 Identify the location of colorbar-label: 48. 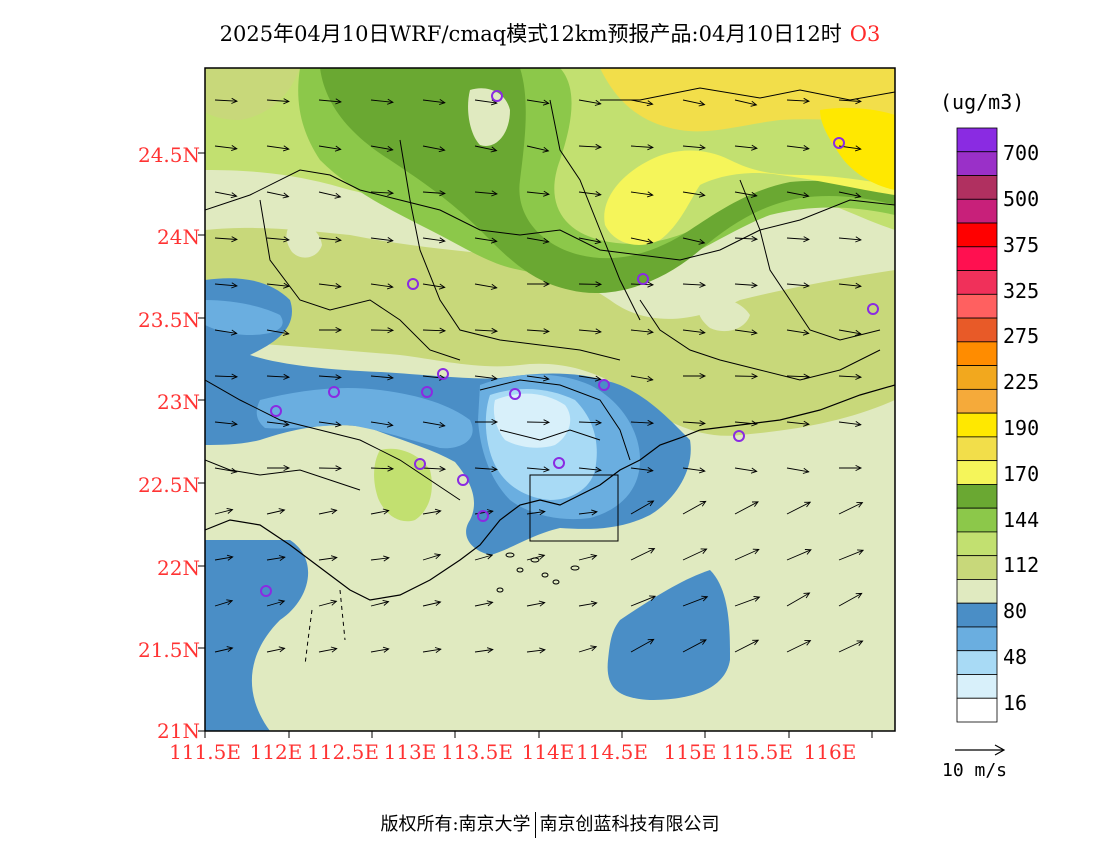
(1015, 657).